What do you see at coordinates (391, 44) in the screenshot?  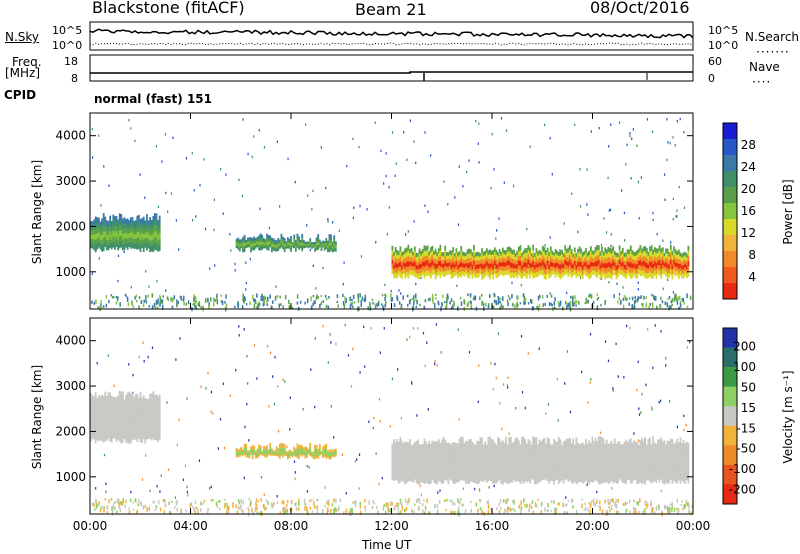 I see `nsearch-series` at bounding box center [391, 44].